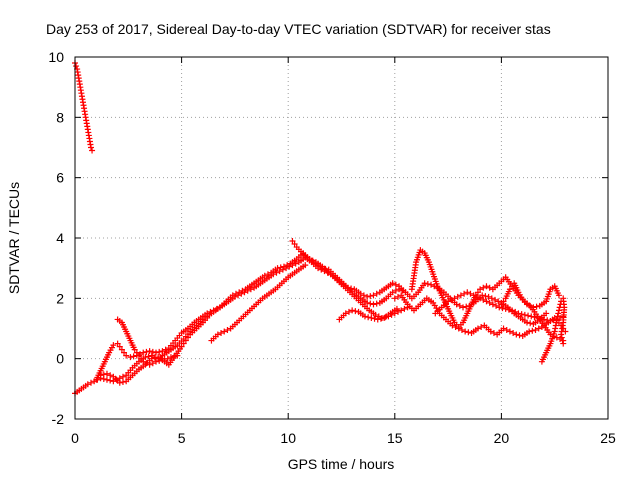 This screenshot has width=640, height=480. Describe the element at coordinates (608, 438) in the screenshot. I see `x-tick-label: 25` at that location.